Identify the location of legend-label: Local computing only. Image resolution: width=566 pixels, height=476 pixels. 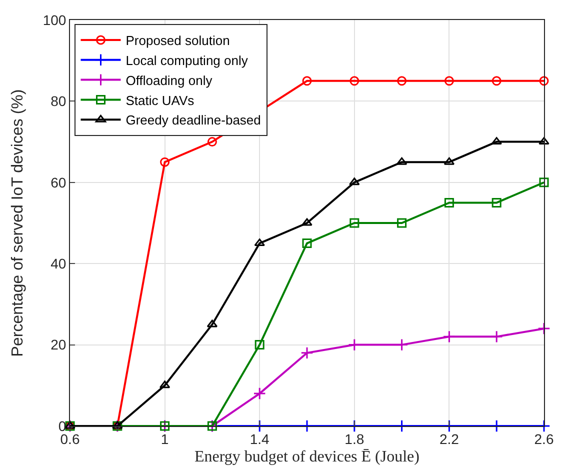
(187, 60).